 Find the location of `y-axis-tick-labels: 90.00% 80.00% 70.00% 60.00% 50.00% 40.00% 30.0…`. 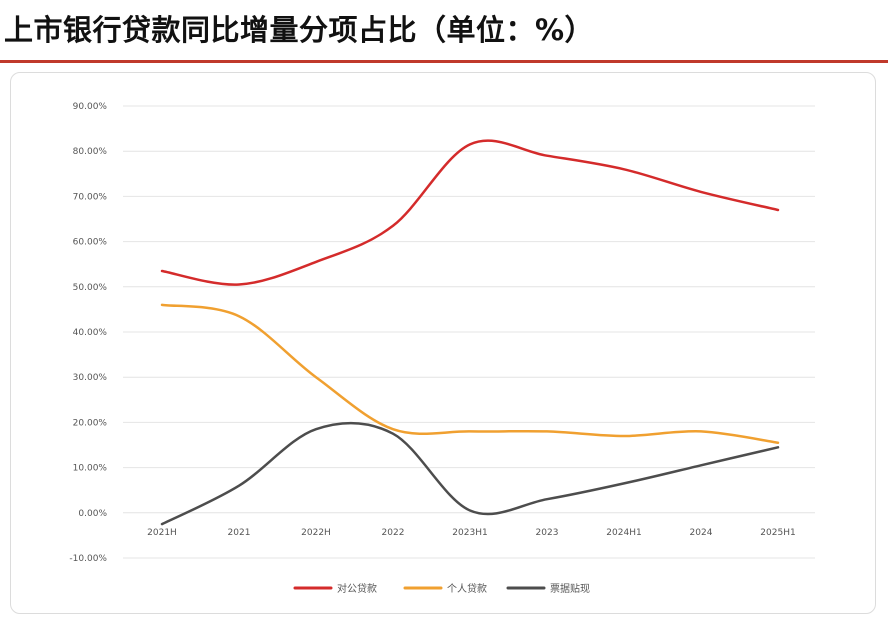

y-axis-tick-labels: 90.00% 80.00% 70.00% 60.00% 50.00% 40.00% 30.0… is located at coordinates (88, 333).